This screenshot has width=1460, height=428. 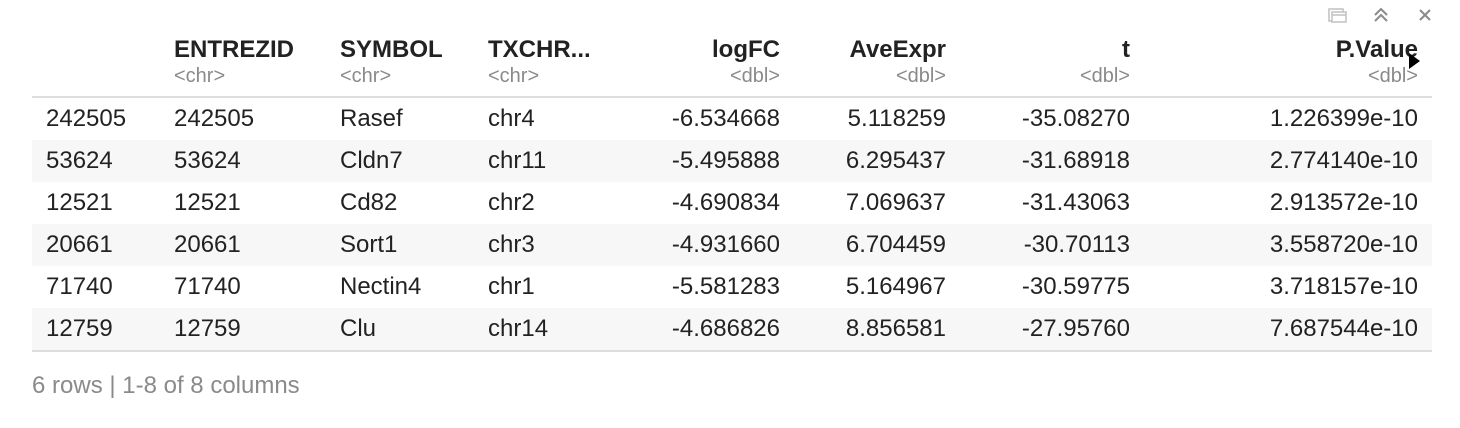 I want to click on rowname-column-header, so click(x=96, y=63).